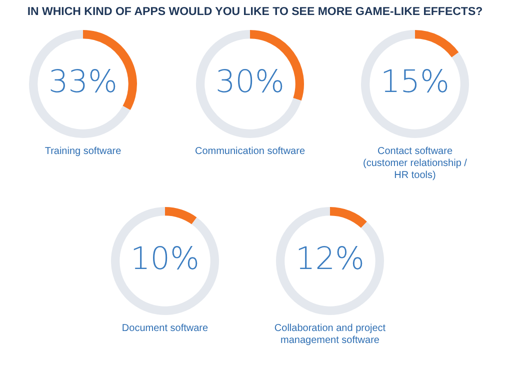 The height and width of the screenshot is (384, 510). I want to click on data-label: 33%, so click(83, 82).